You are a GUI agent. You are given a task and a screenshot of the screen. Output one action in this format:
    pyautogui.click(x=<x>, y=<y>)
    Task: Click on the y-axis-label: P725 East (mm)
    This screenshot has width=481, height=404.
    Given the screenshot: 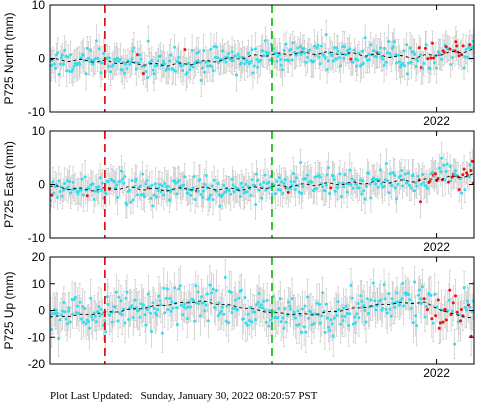 What is the action you would take?
    pyautogui.click(x=9, y=184)
    